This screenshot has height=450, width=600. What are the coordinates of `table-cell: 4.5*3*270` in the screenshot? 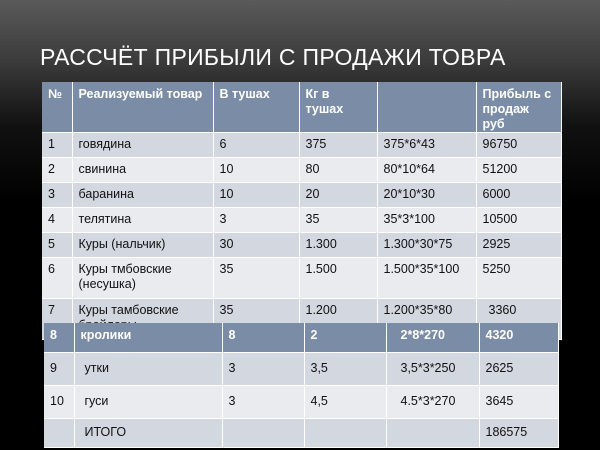 It's located at (433, 402).